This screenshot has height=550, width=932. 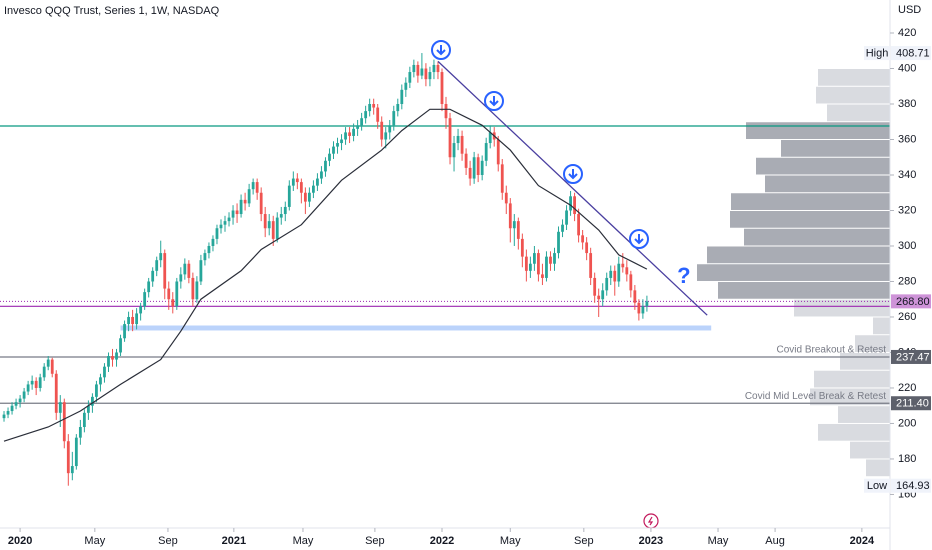 What do you see at coordinates (907, 459) in the screenshot?
I see `y-tick-label: 180` at bounding box center [907, 459].